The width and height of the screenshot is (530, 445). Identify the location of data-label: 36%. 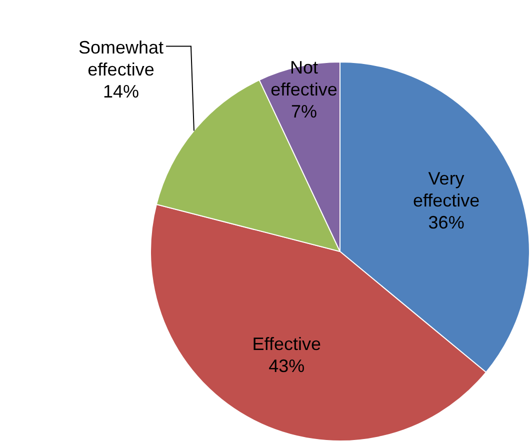
(446, 222).